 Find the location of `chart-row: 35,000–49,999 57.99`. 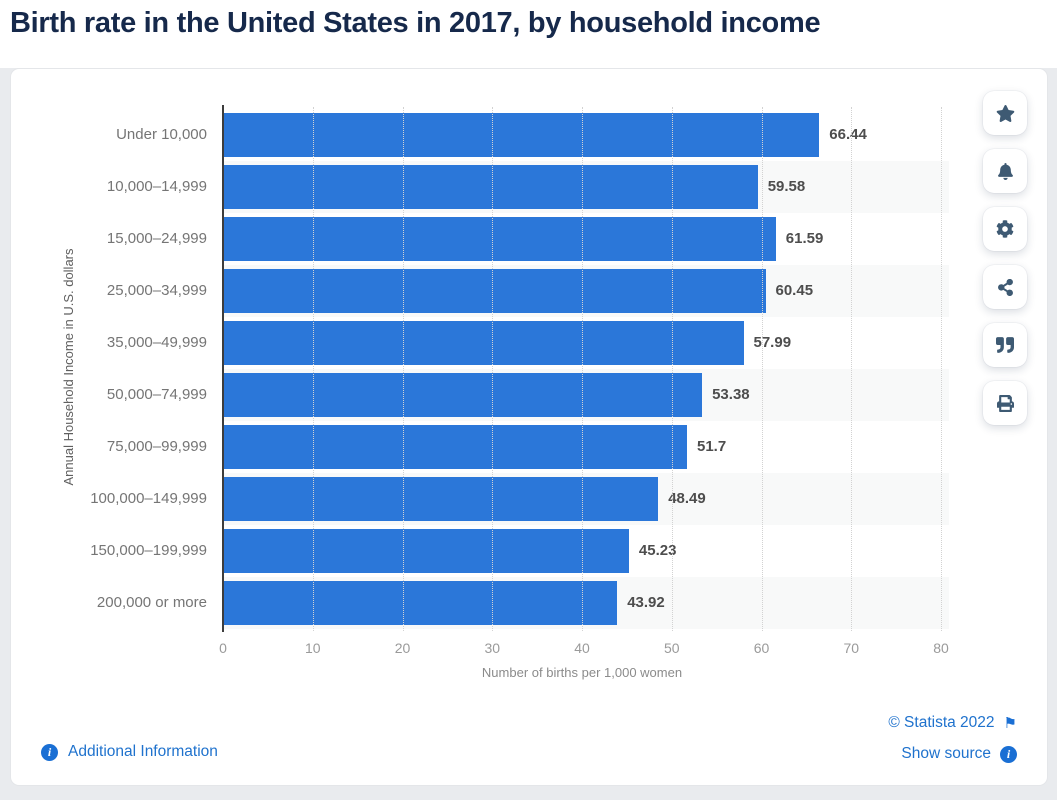

chart-row: 35,000–49,999 57.99 is located at coordinates (480, 343).